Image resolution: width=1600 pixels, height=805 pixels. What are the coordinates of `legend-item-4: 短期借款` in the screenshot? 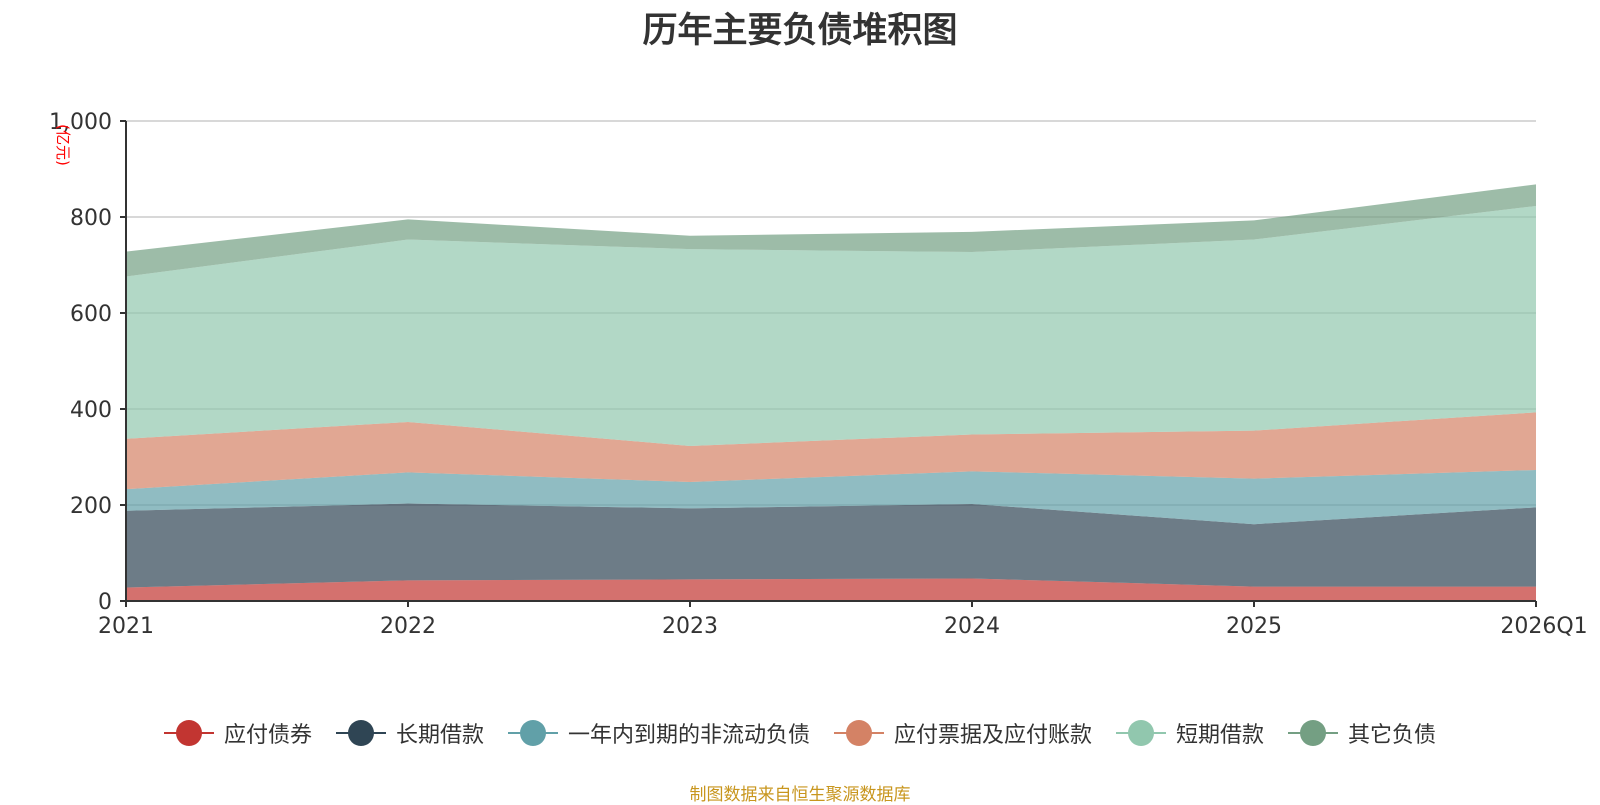 It's located at (1190, 733).